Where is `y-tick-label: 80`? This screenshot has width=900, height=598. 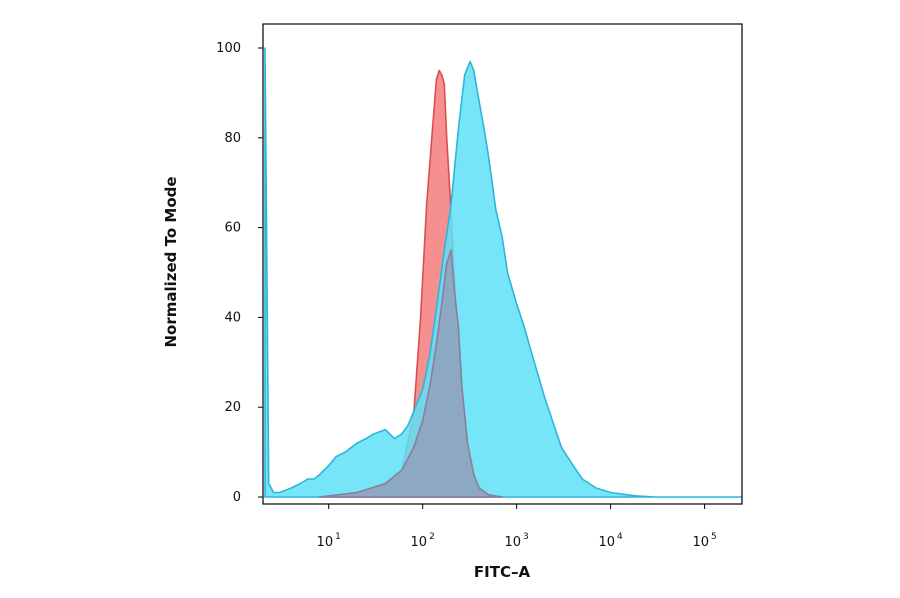
y-tick-label: 80 is located at coordinates (232, 138).